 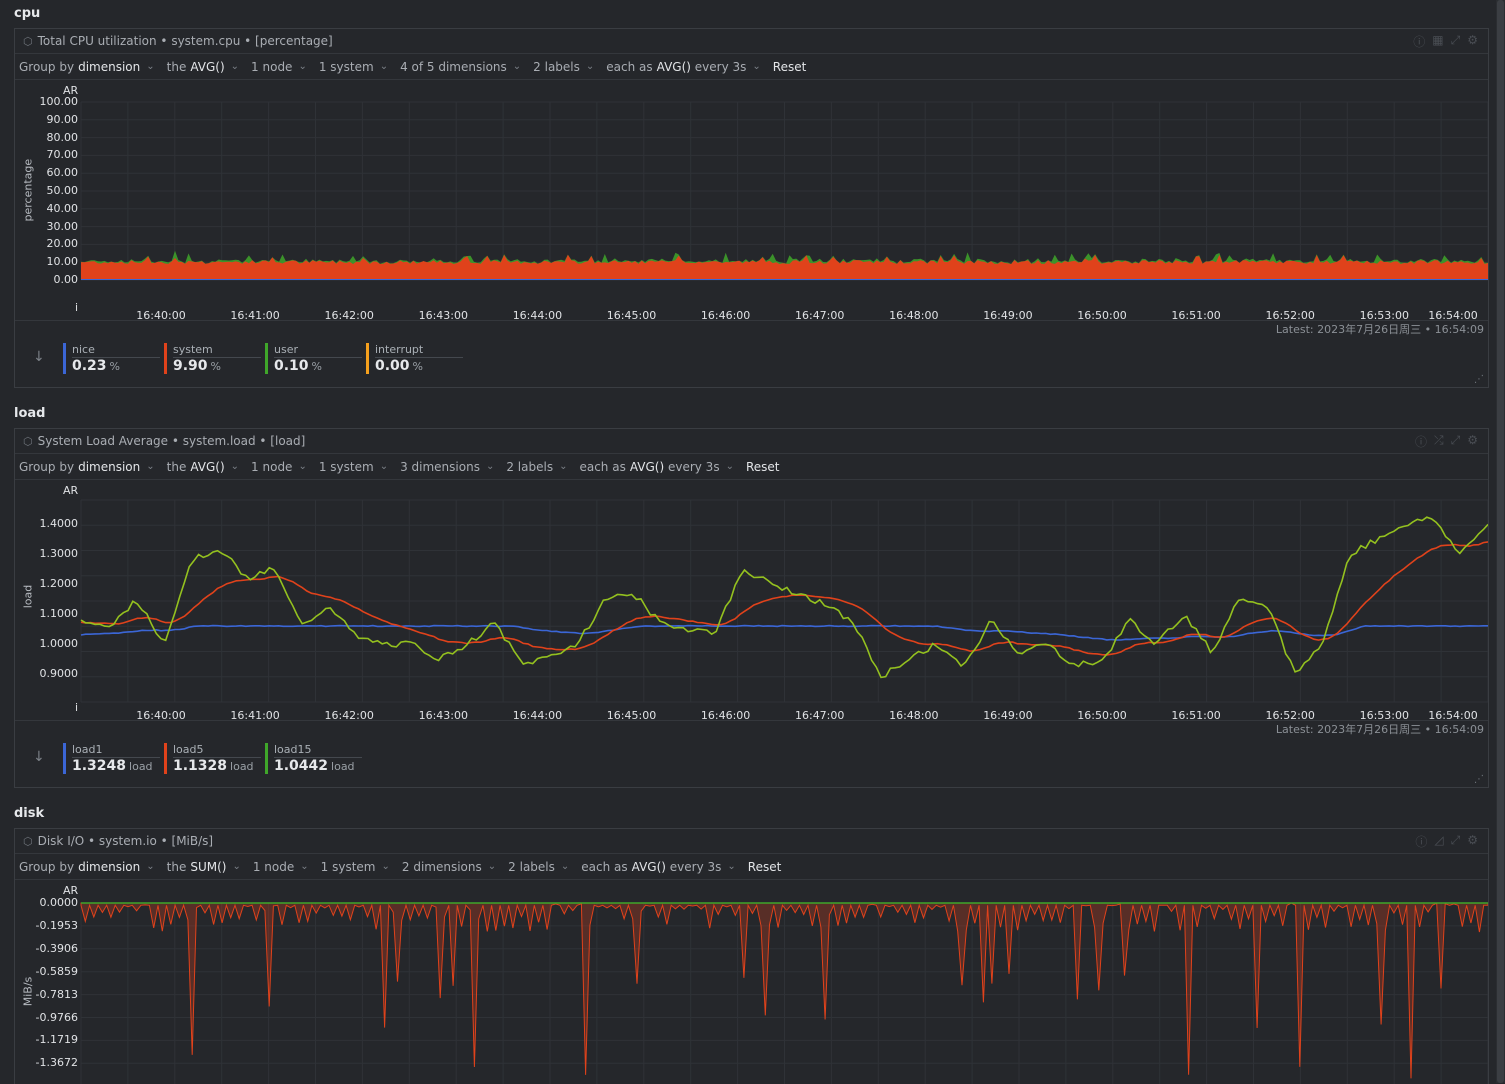 I want to click on legend-item-interrupt: interrupt 0.00%, so click(x=414, y=358).